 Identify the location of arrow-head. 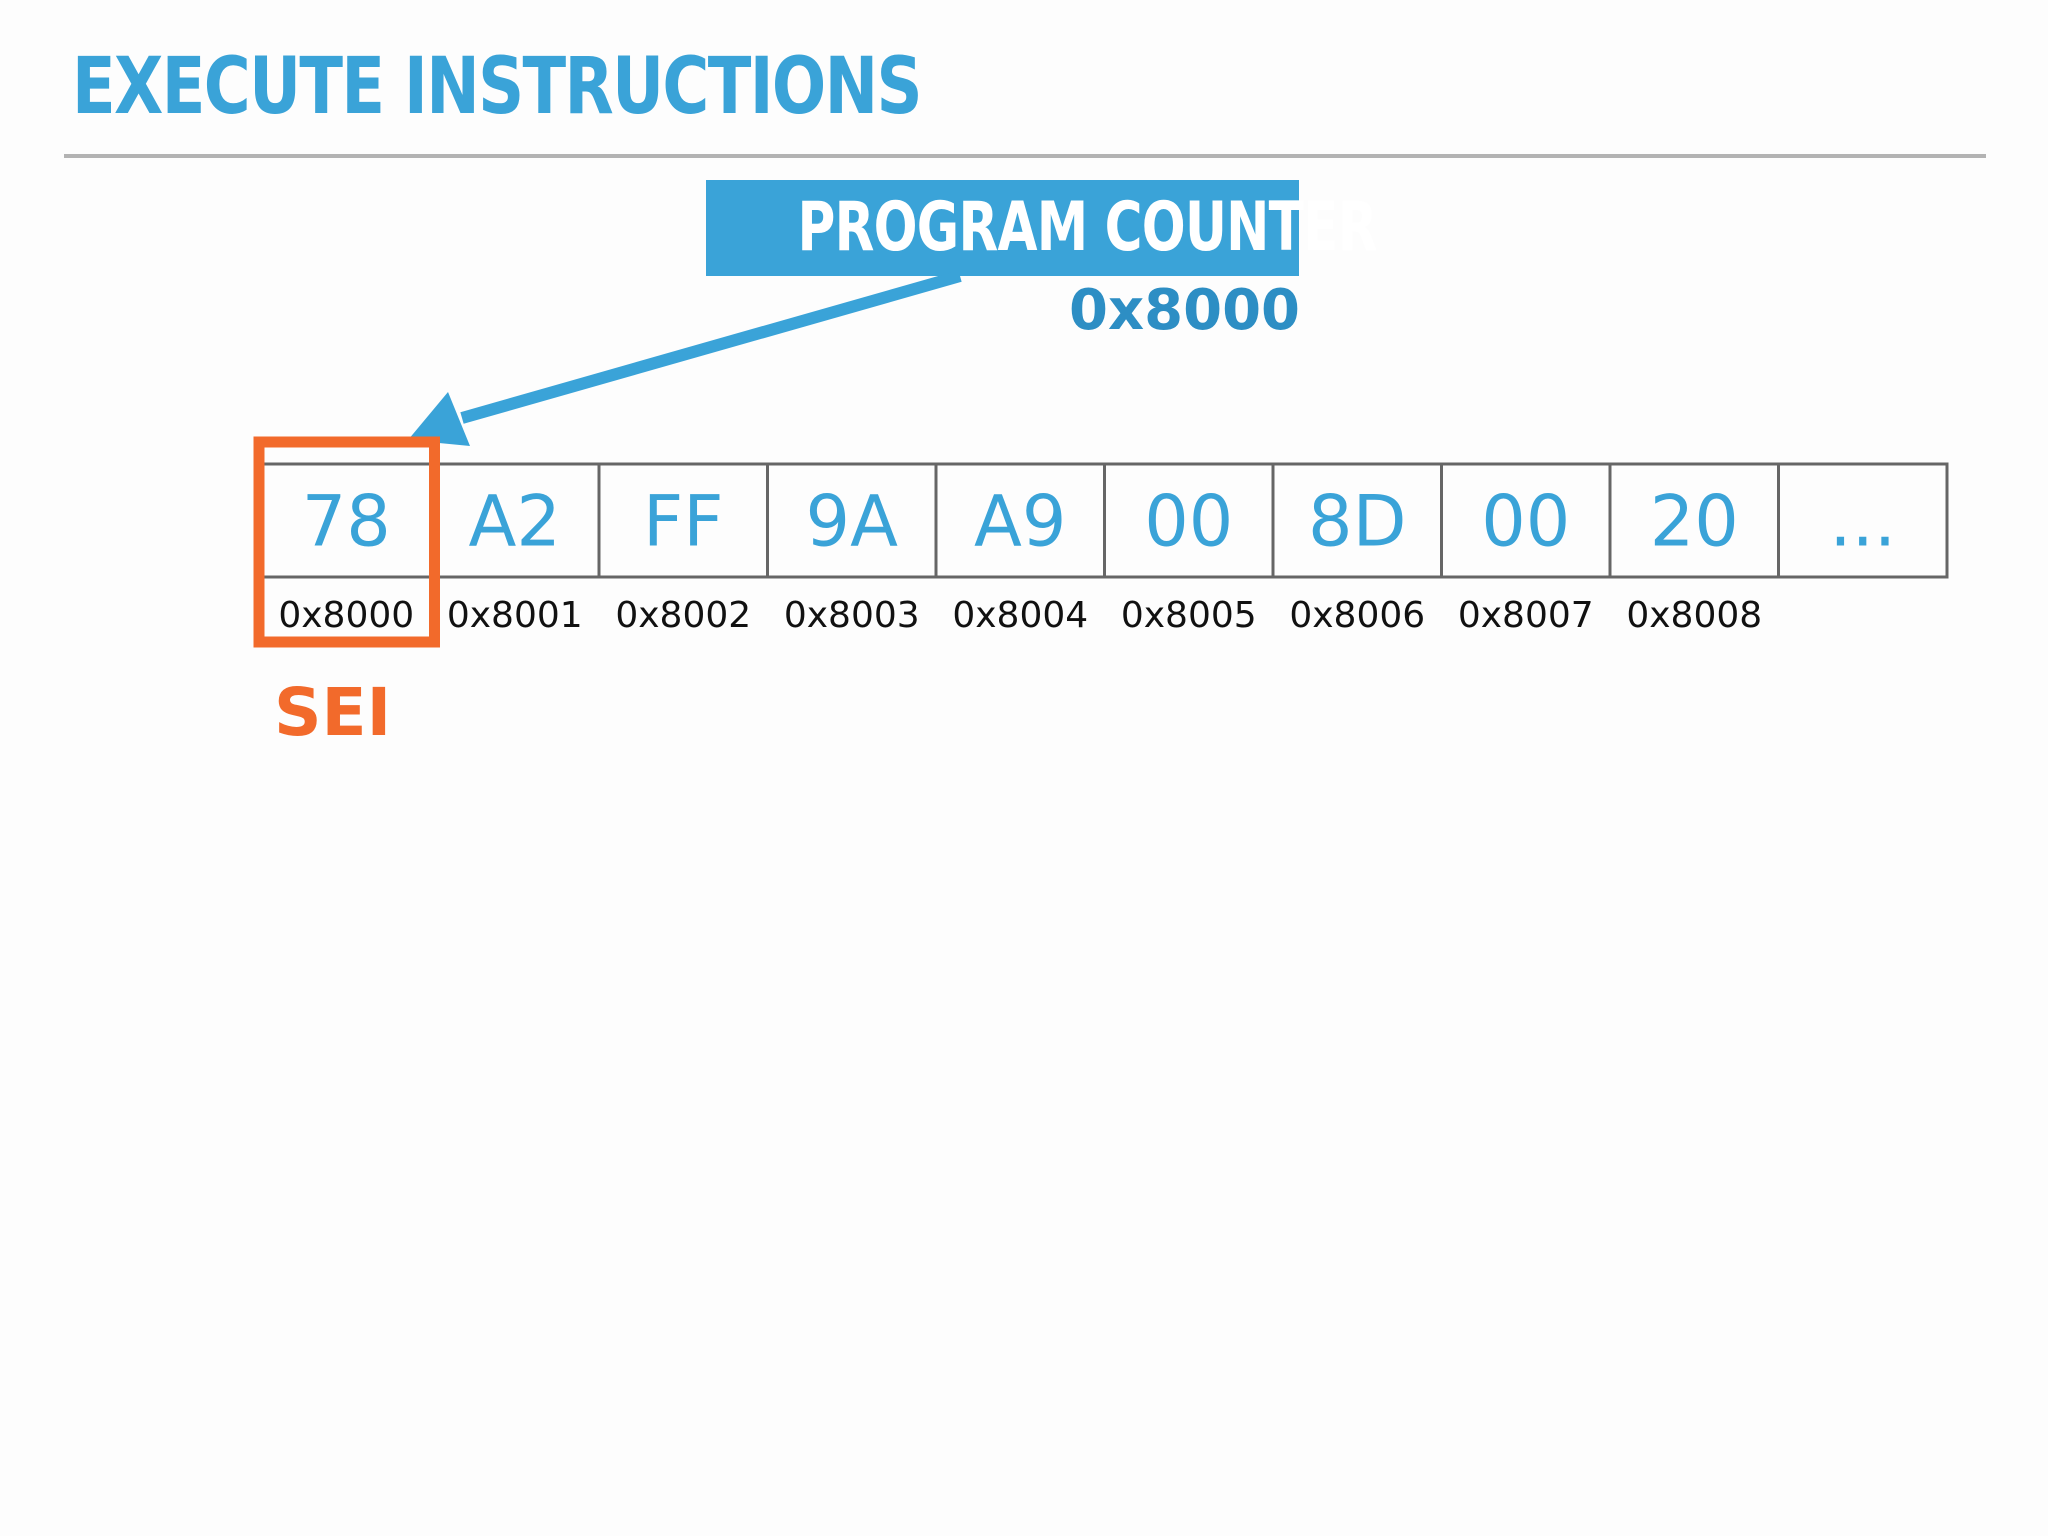
(439, 419).